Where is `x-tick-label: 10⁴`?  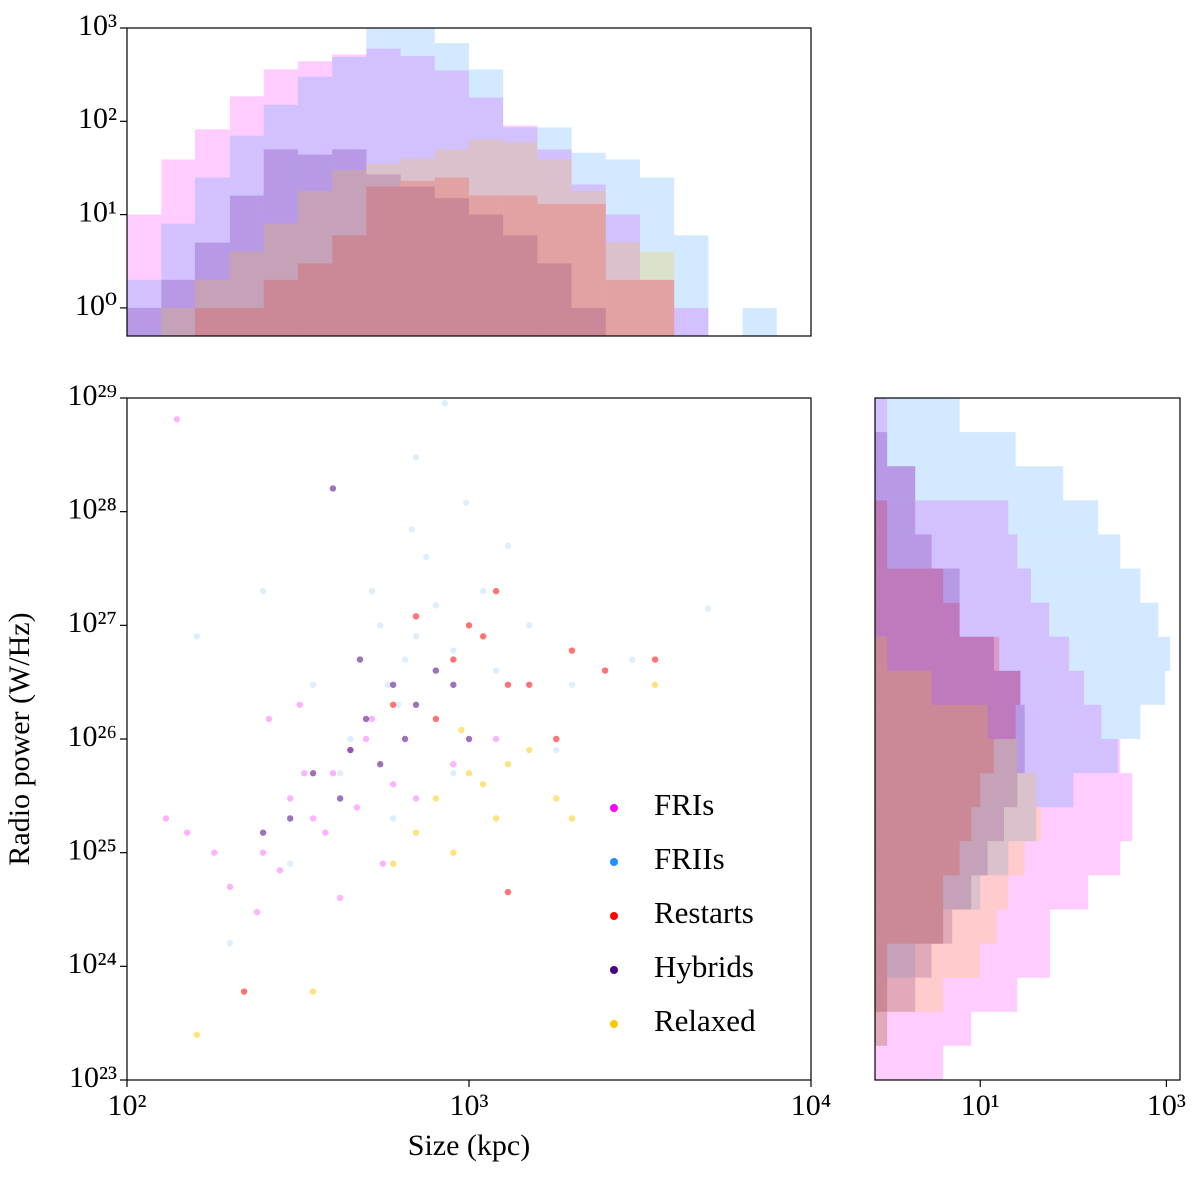 x-tick-label: 10⁴ is located at coordinates (811, 1105).